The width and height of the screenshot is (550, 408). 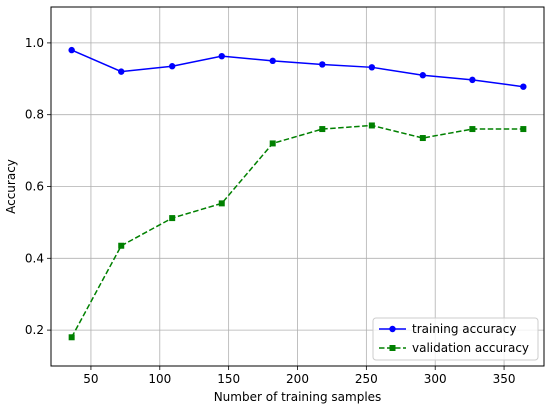 What do you see at coordinates (159, 379) in the screenshot?
I see `x-tick-label: 100` at bounding box center [159, 379].